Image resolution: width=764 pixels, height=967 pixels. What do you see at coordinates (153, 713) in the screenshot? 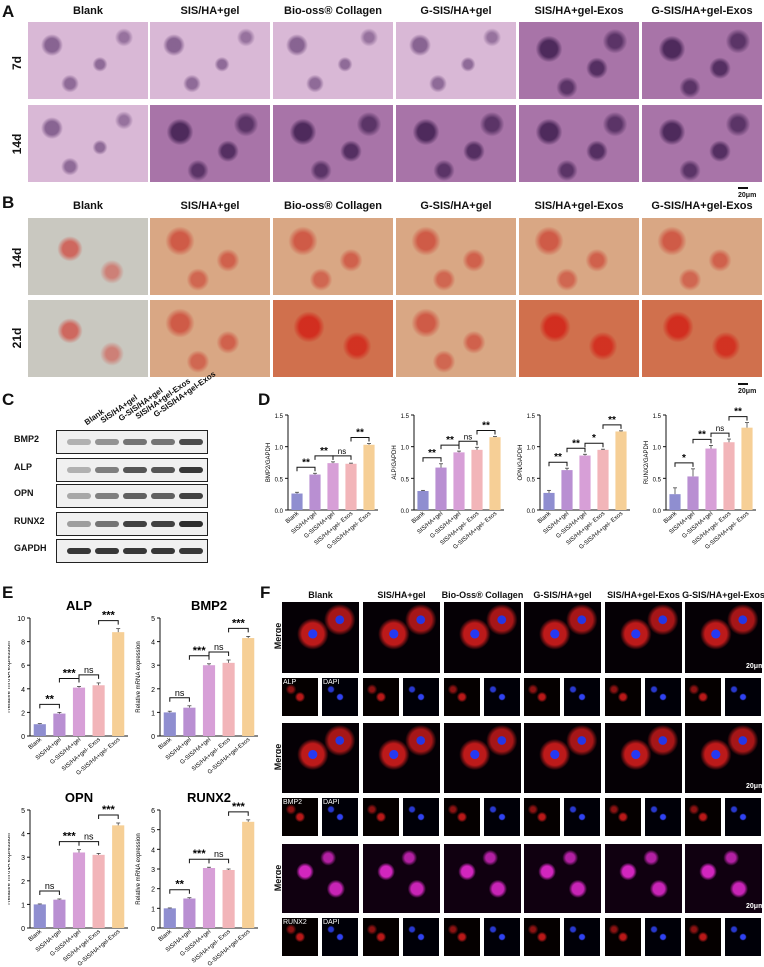
I see `y-tick-label: 1` at bounding box center [153, 713].